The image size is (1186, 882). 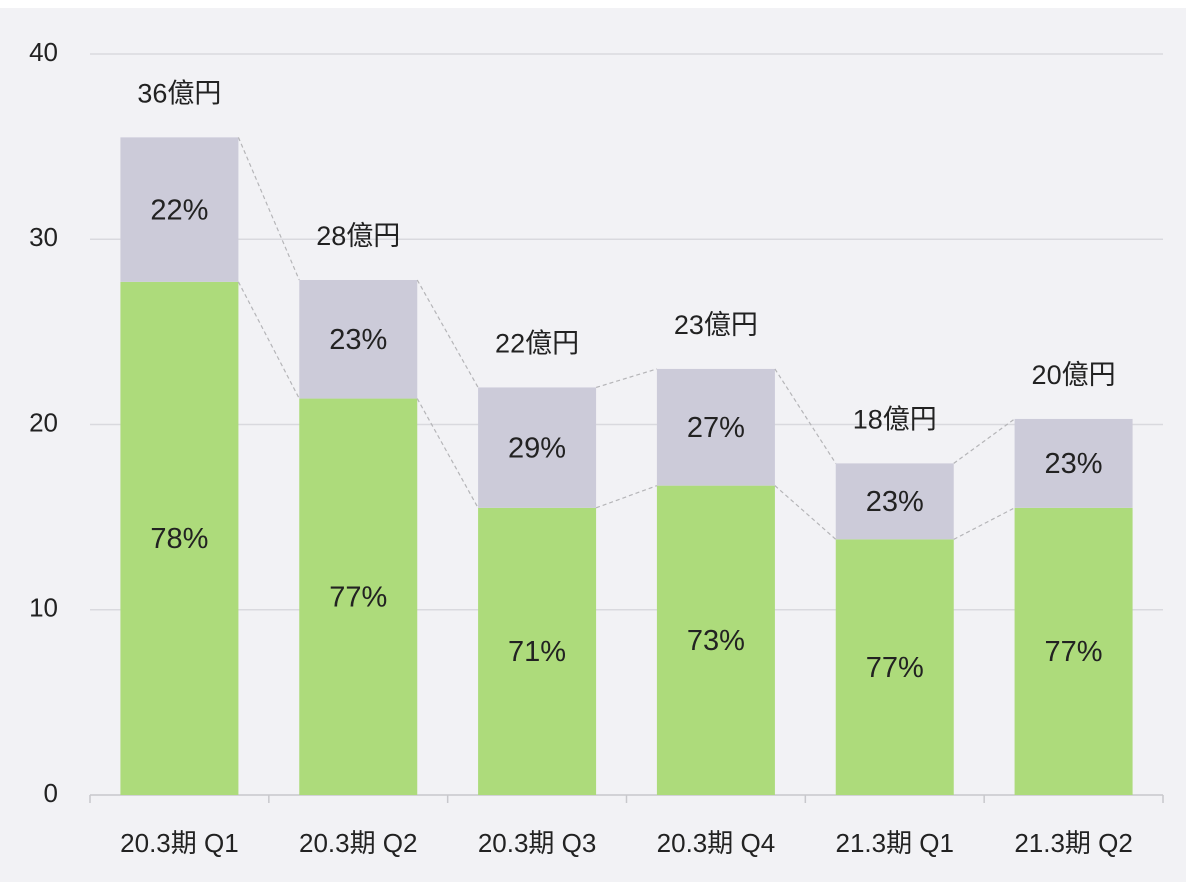 I want to click on x-tick-label: 20.3期 Q2, so click(x=358, y=843).